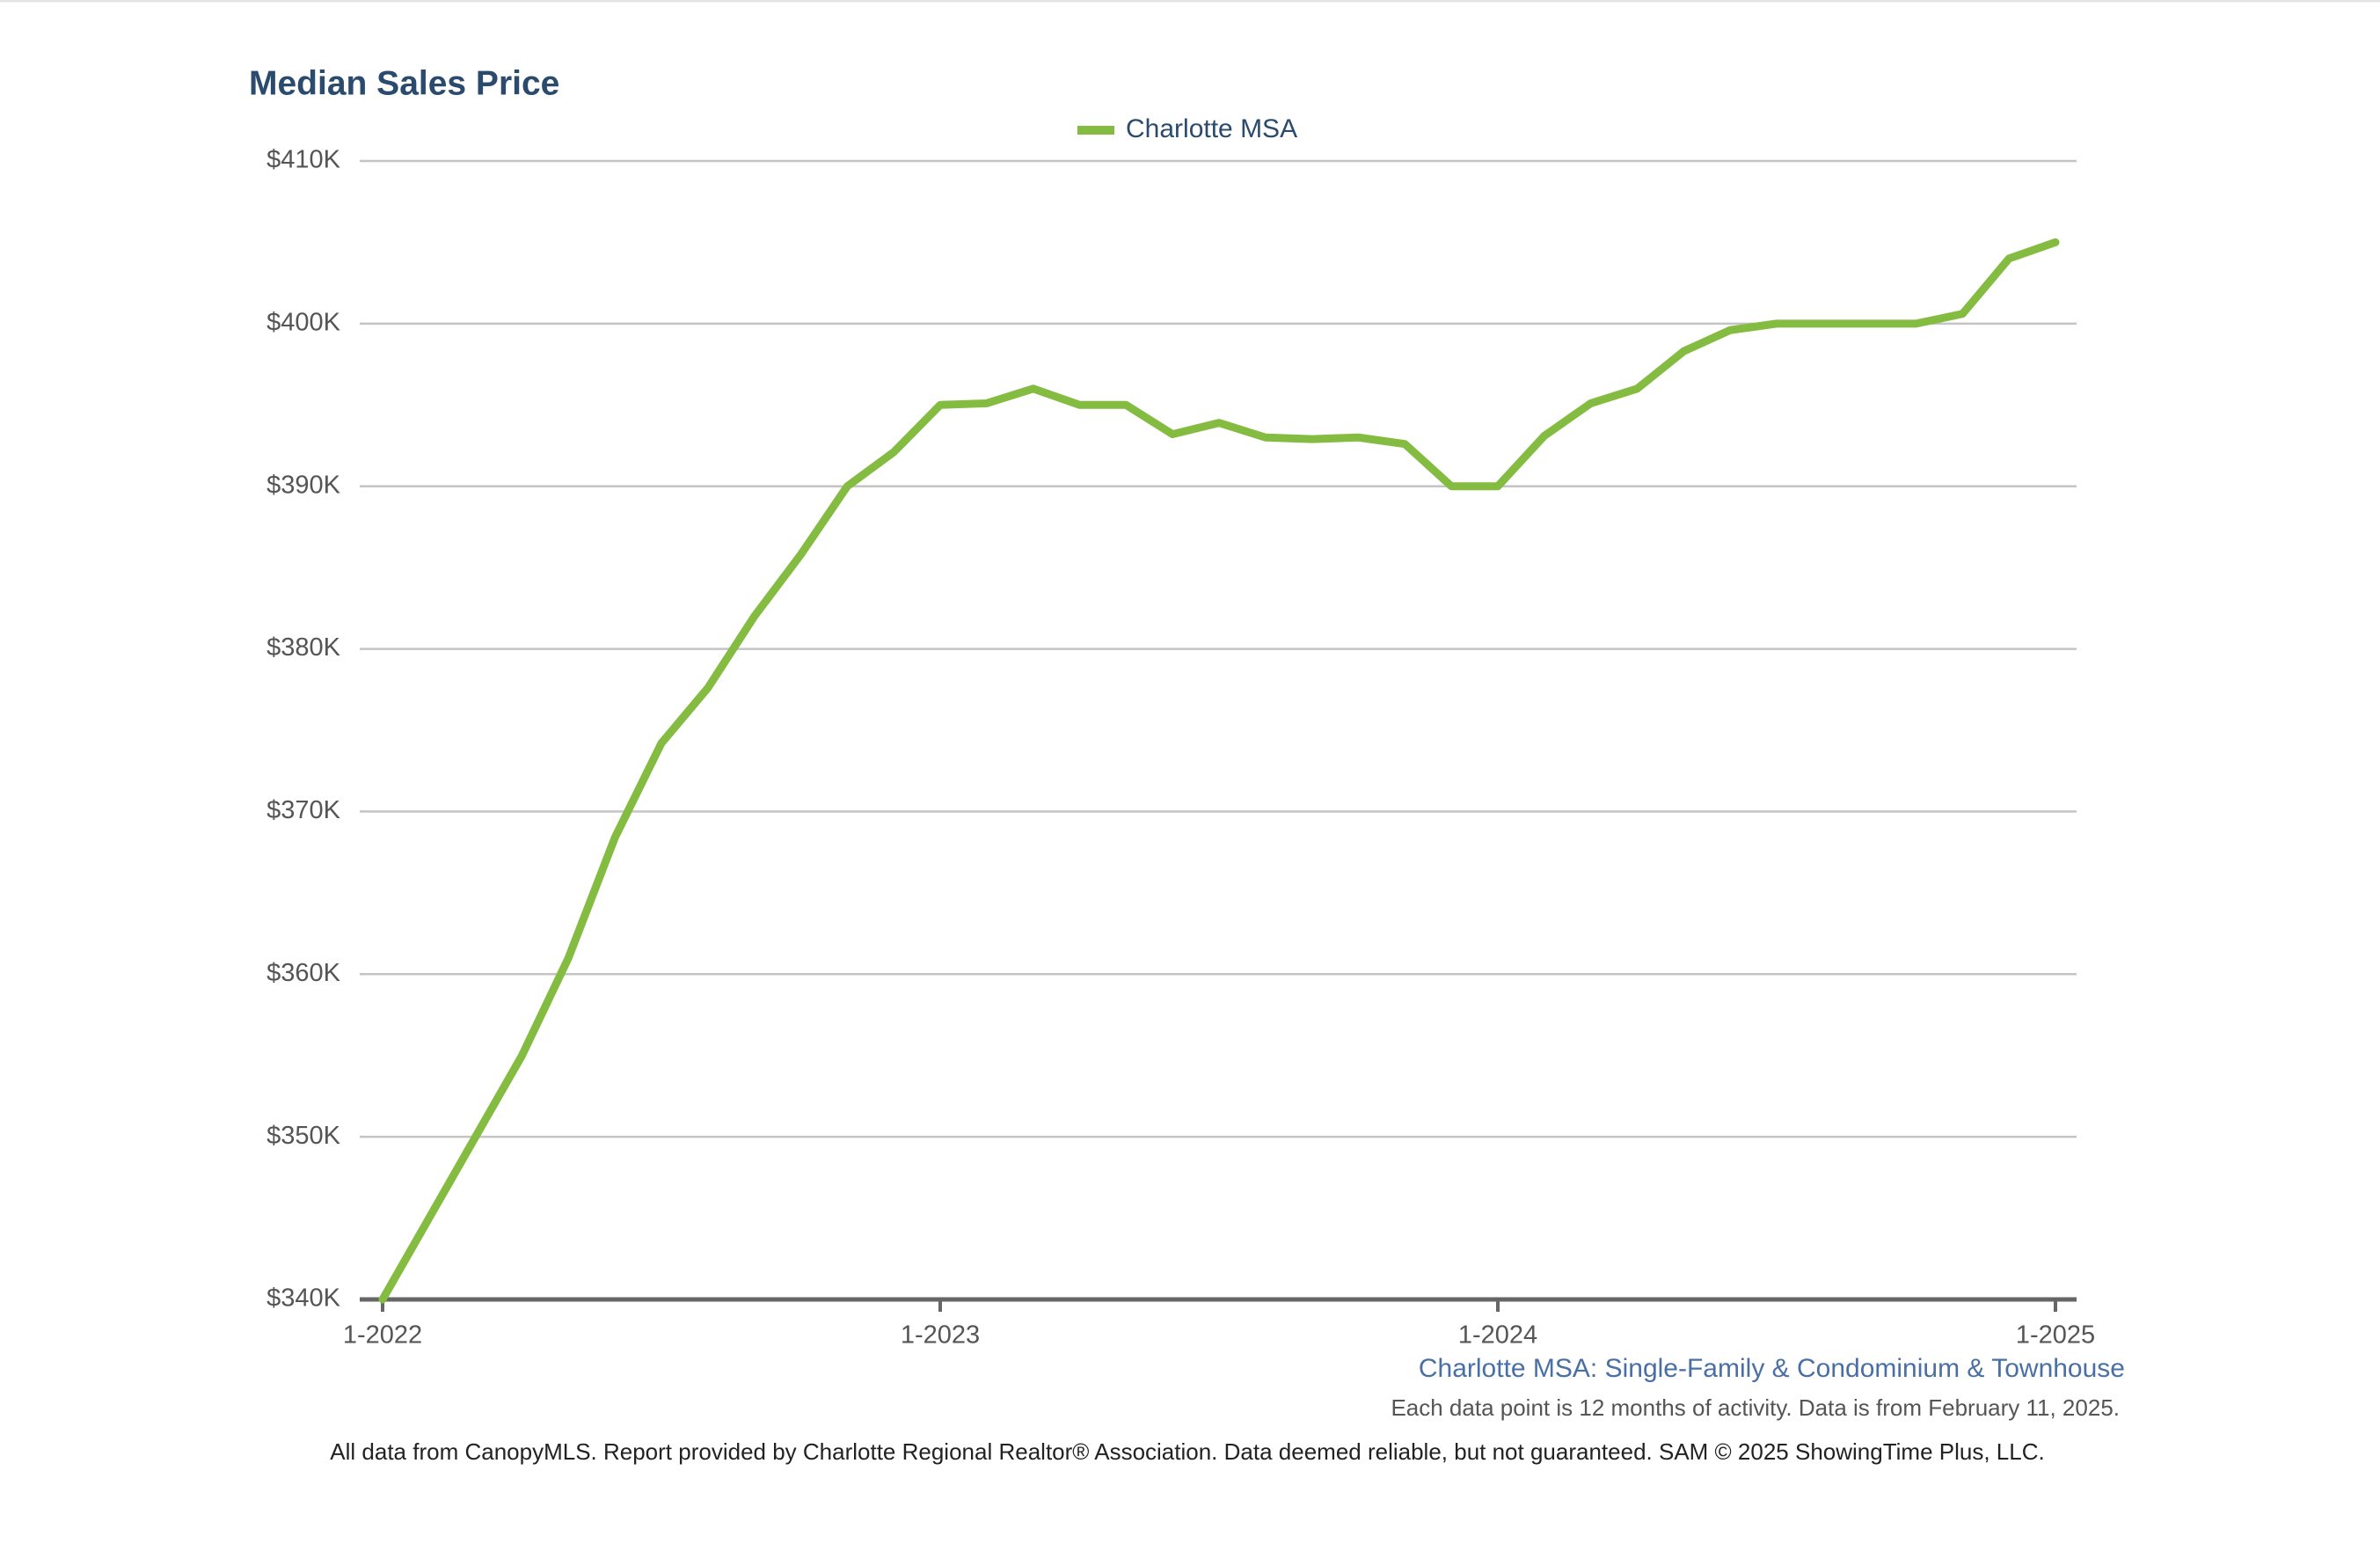 The width and height of the screenshot is (2380, 1566). What do you see at coordinates (1497, 1335) in the screenshot?
I see `x-tick-label: 1-2024` at bounding box center [1497, 1335].